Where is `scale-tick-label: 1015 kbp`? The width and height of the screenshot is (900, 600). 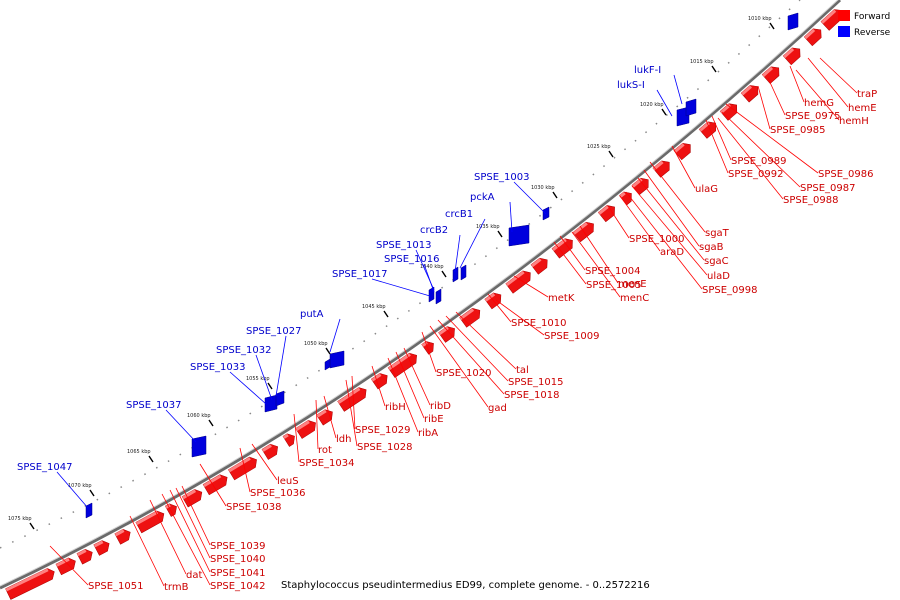
scale-tick-label: 1015 kbp is located at coordinates (702, 62).